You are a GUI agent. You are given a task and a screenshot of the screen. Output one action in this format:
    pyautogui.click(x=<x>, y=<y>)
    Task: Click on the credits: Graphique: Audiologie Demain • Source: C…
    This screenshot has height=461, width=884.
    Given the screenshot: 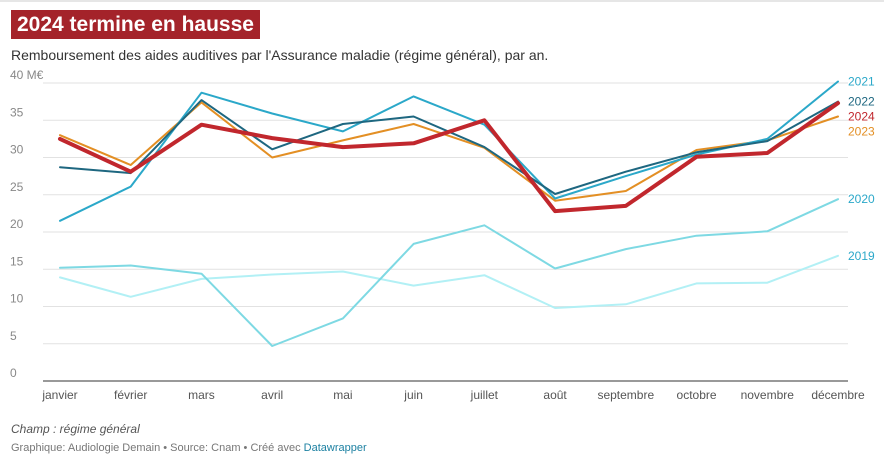 What is the action you would take?
    pyautogui.click(x=189, y=448)
    